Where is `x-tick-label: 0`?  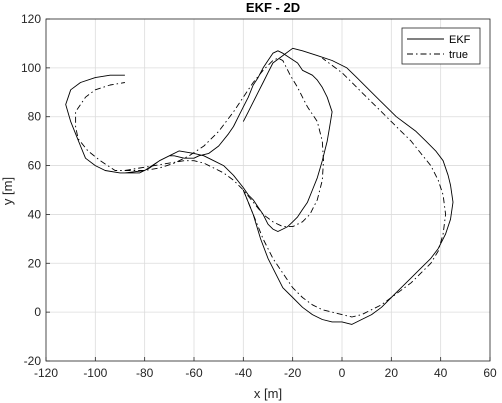 x-tick-label: 0 is located at coordinates (342, 373).